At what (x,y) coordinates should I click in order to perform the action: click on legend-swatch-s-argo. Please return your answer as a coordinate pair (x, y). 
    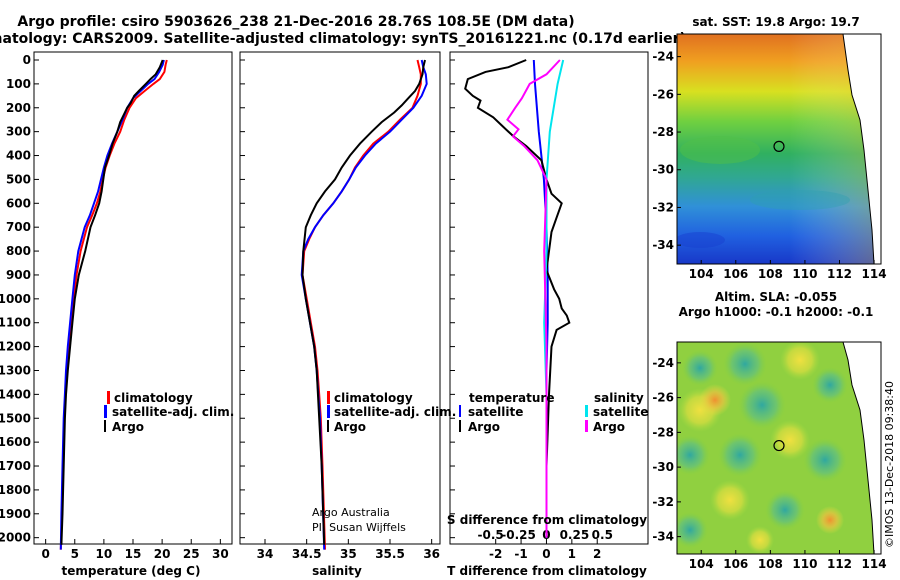
    Looking at the image, I should click on (586, 426).